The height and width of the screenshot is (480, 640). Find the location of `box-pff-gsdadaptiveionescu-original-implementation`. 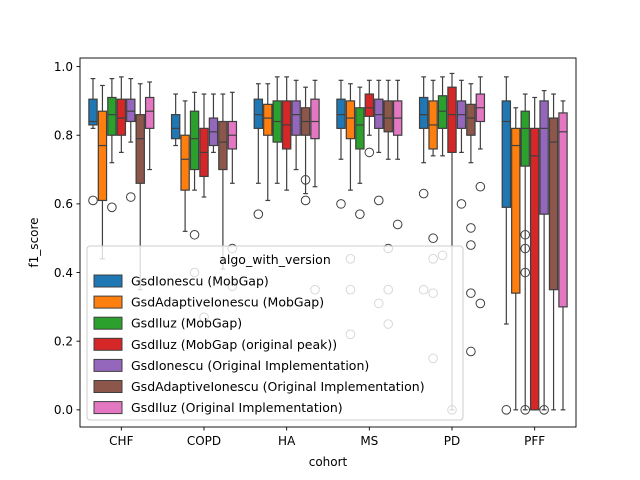

box-pff-gsdadaptiveionescu-original-implementation is located at coordinates (553, 252).